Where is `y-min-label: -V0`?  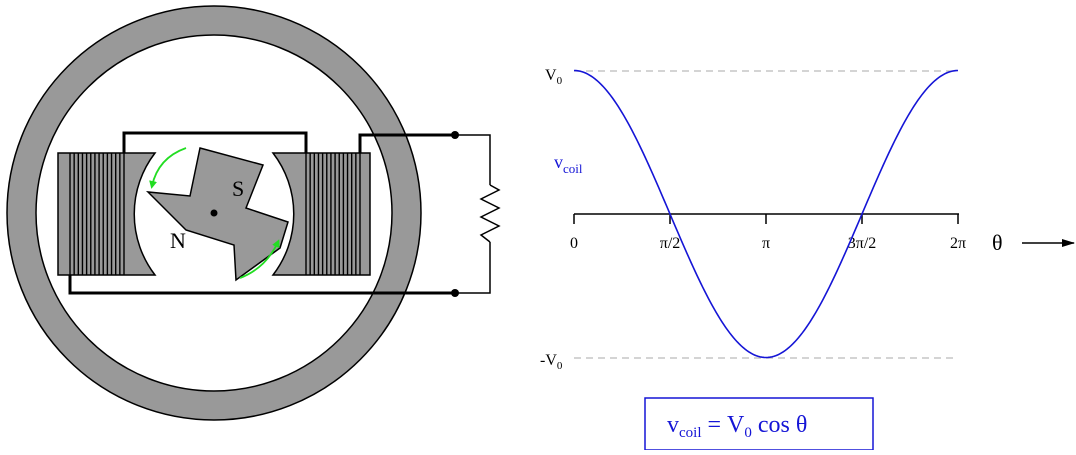
y-min-label: -V0 is located at coordinates (551, 362).